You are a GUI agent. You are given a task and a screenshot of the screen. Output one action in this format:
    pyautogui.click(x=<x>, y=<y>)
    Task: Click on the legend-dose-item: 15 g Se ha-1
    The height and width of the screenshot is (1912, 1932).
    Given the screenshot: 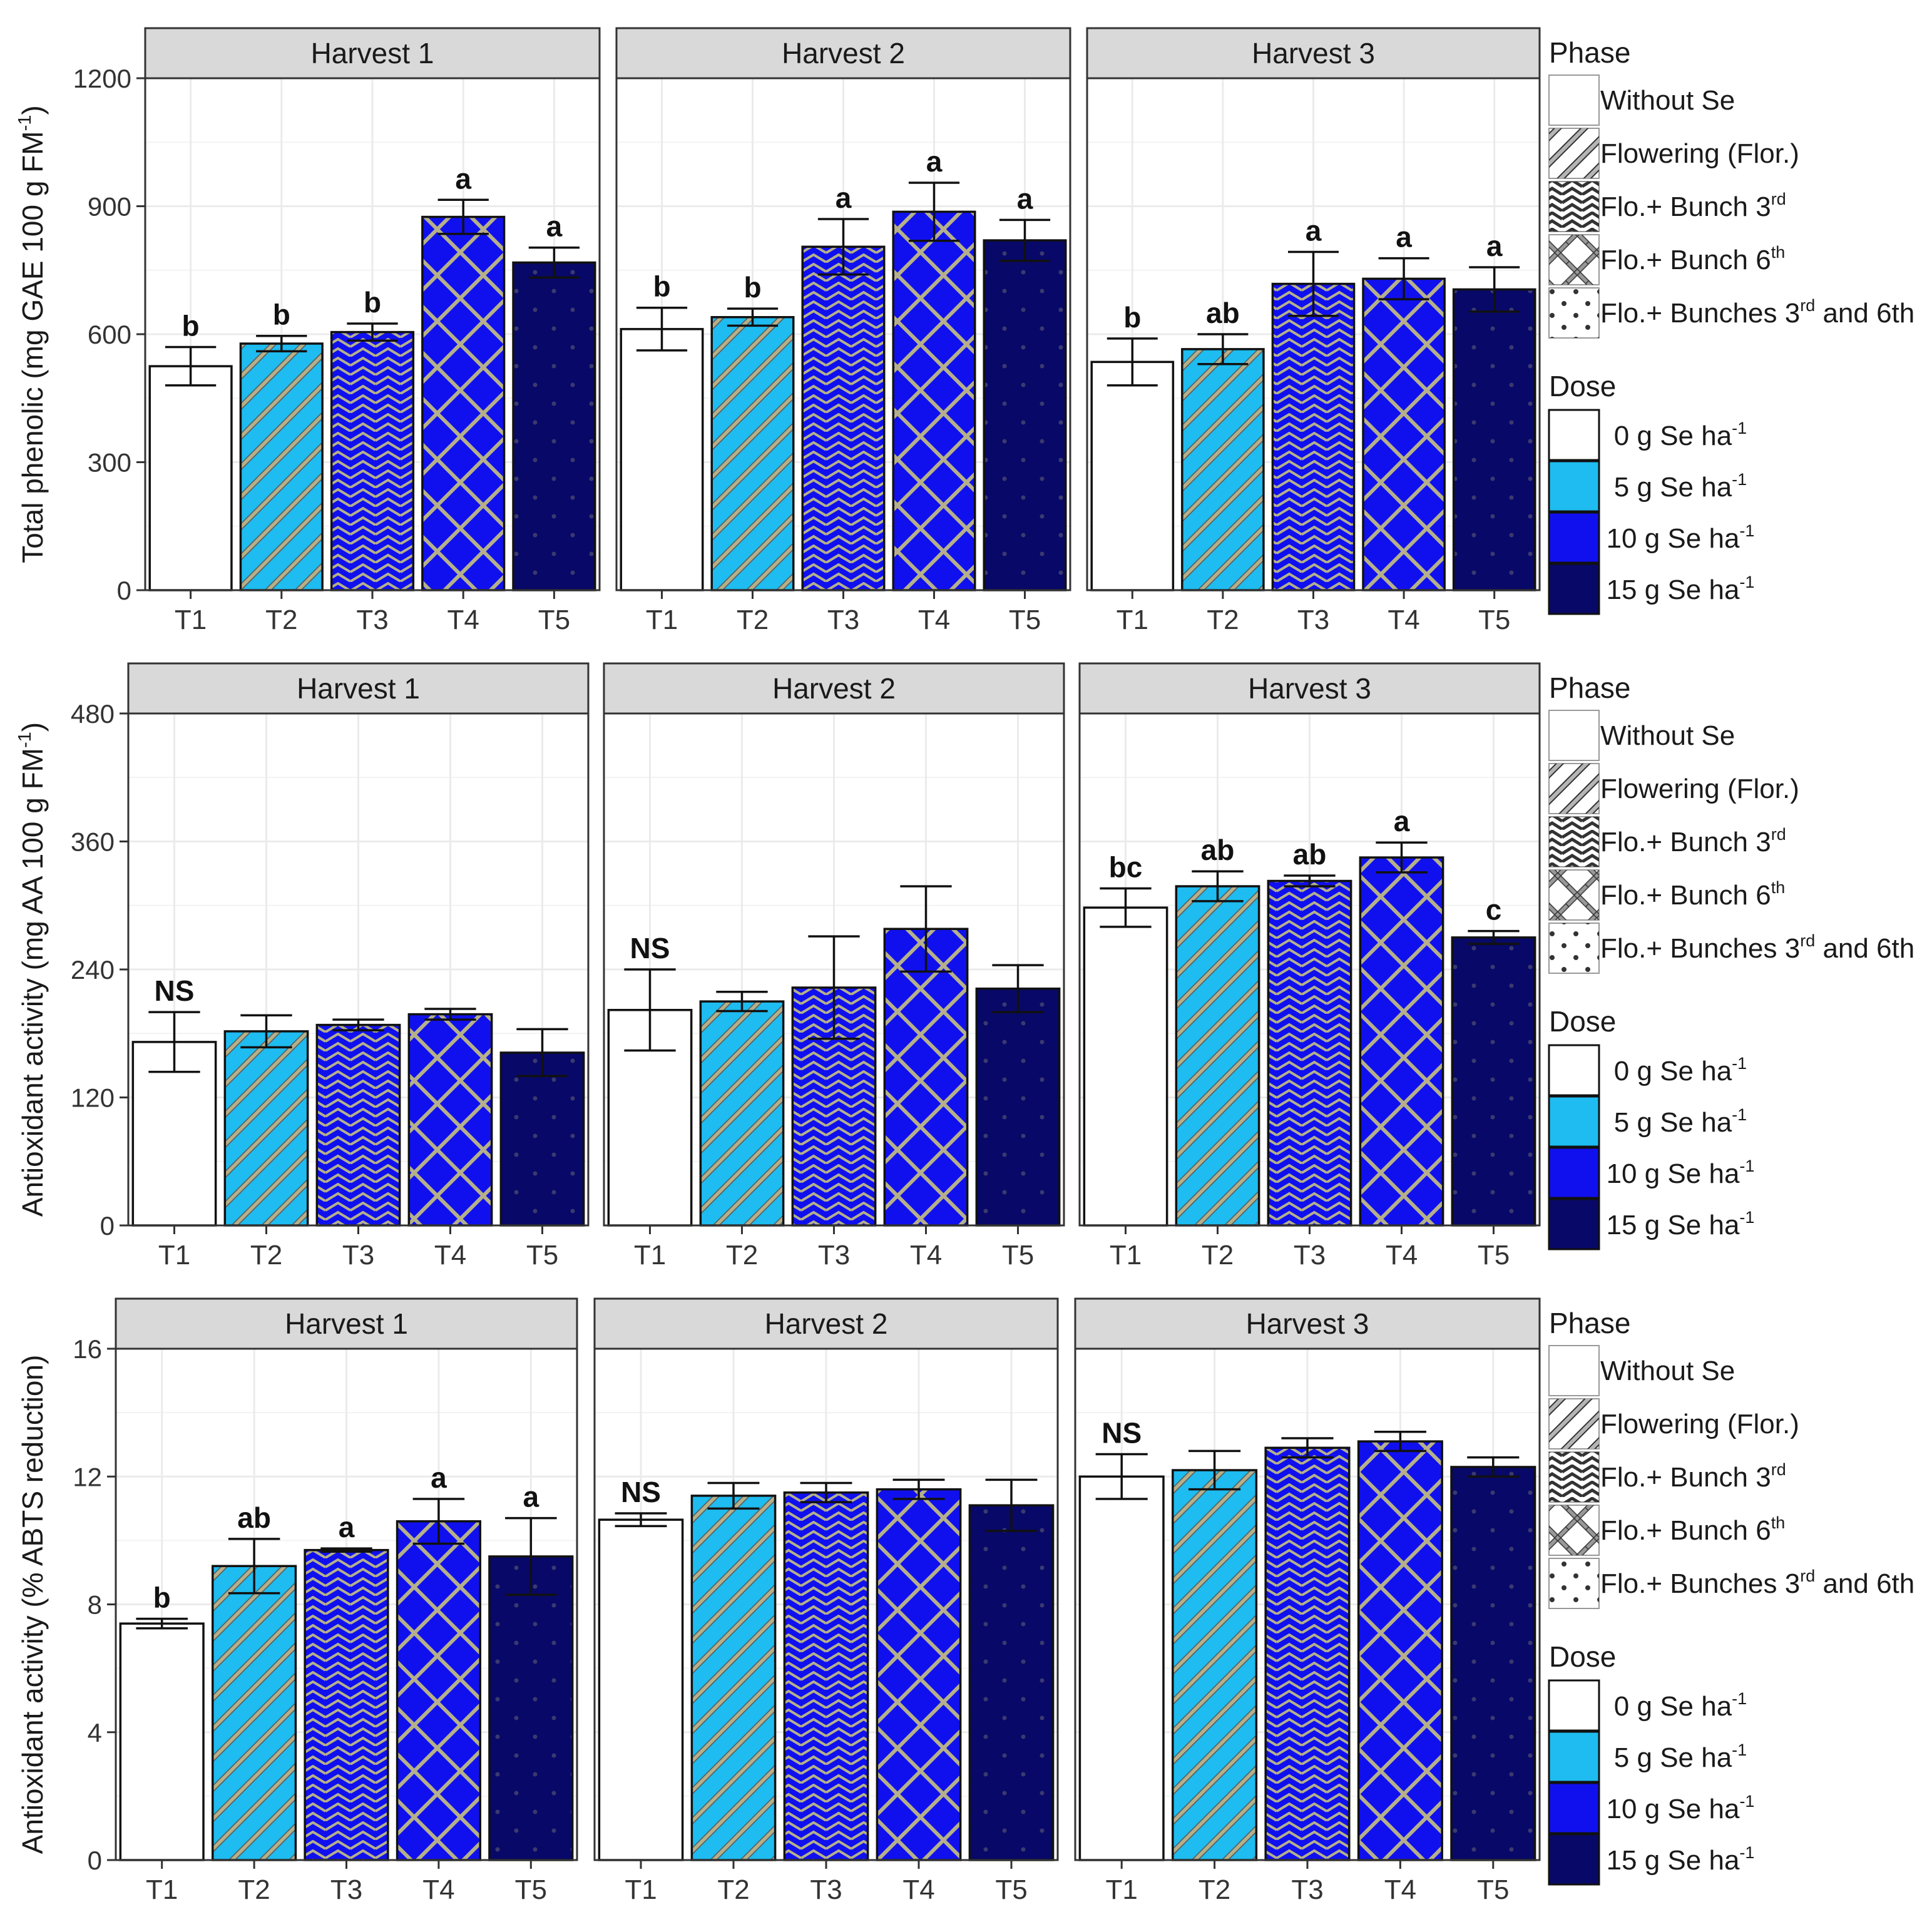 What is the action you would take?
    pyautogui.click(x=1681, y=1224)
    